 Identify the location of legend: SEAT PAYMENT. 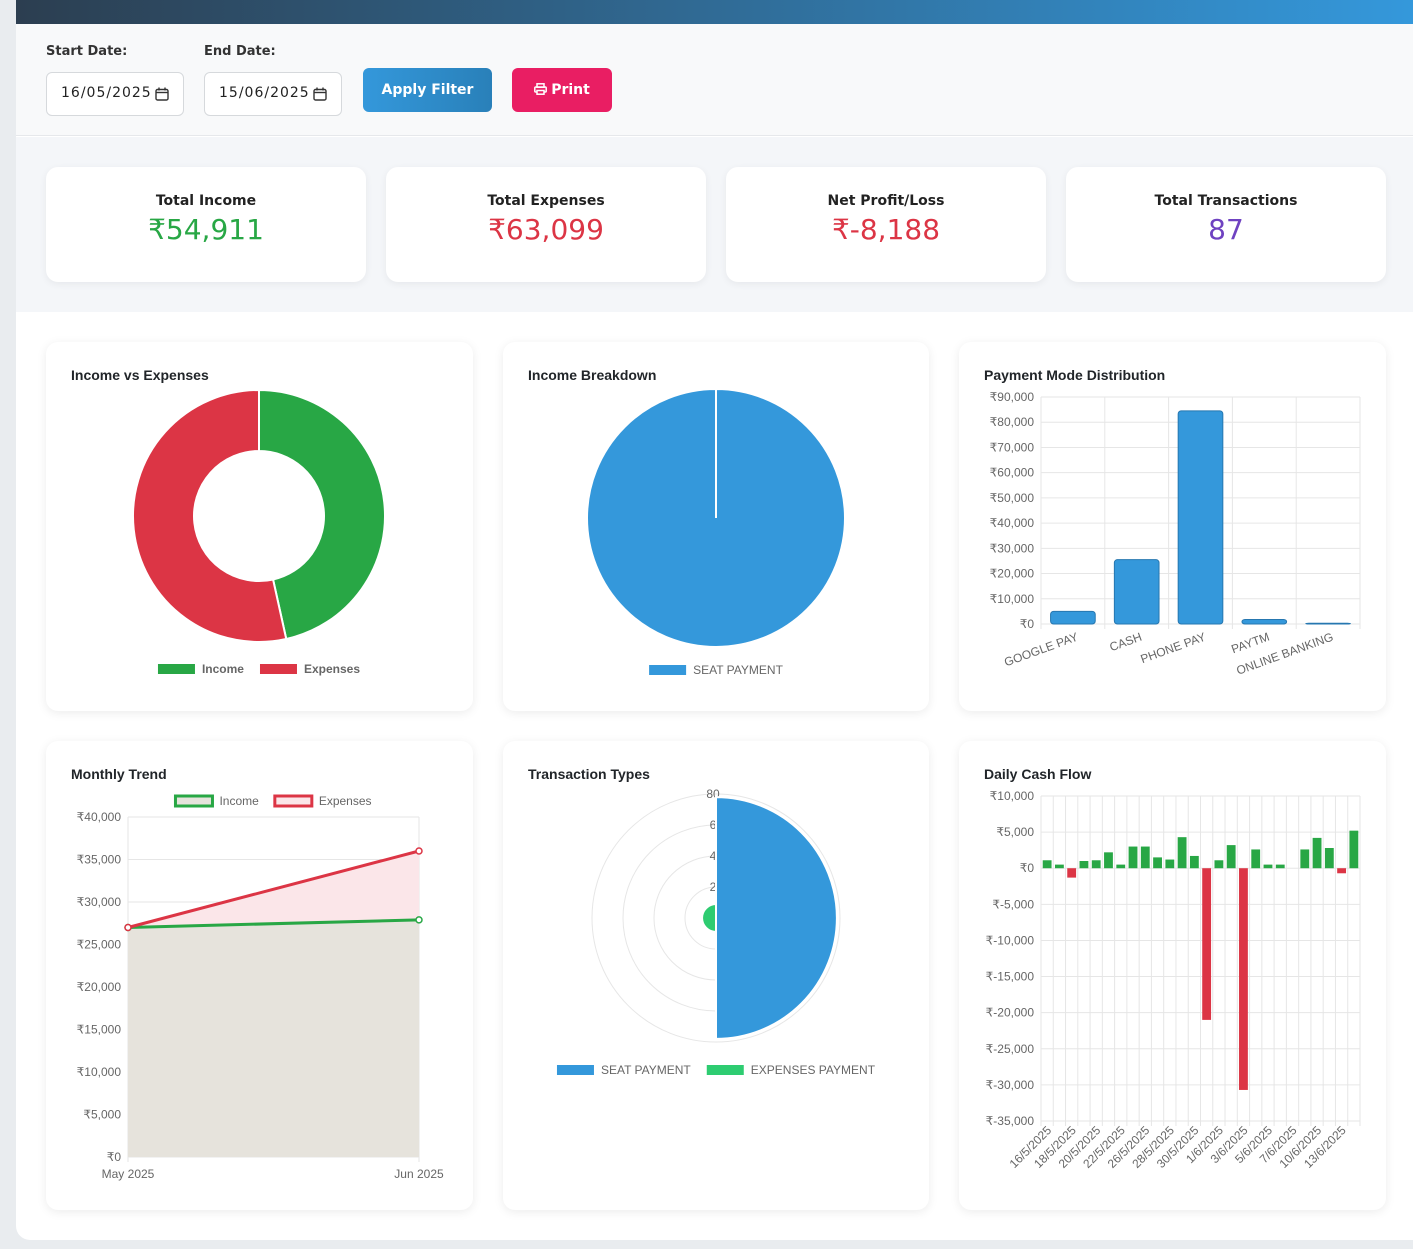
(716, 670).